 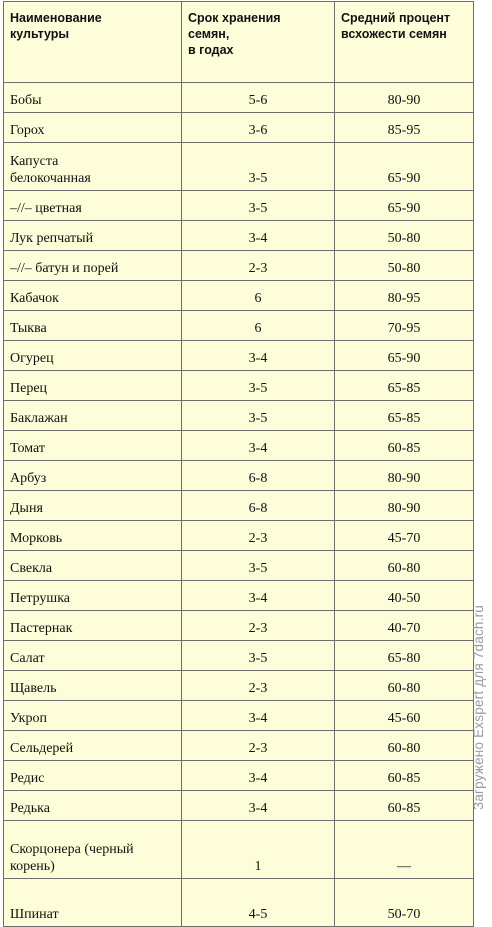 I want to click on table-row: Томат 3-4 60-85, so click(x=238, y=445).